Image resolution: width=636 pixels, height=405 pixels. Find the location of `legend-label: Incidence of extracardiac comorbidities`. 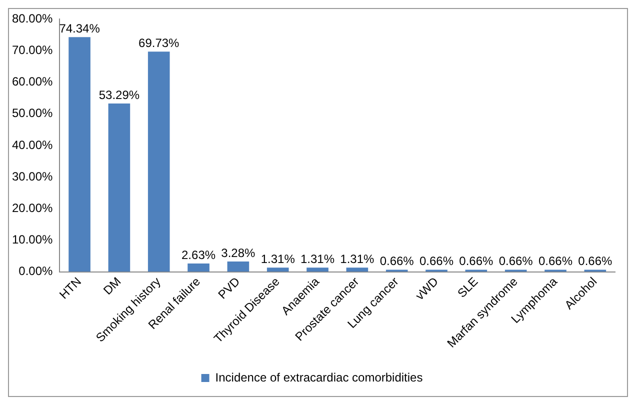

legend-label: Incidence of extracardiac comorbidities is located at coordinates (319, 377).